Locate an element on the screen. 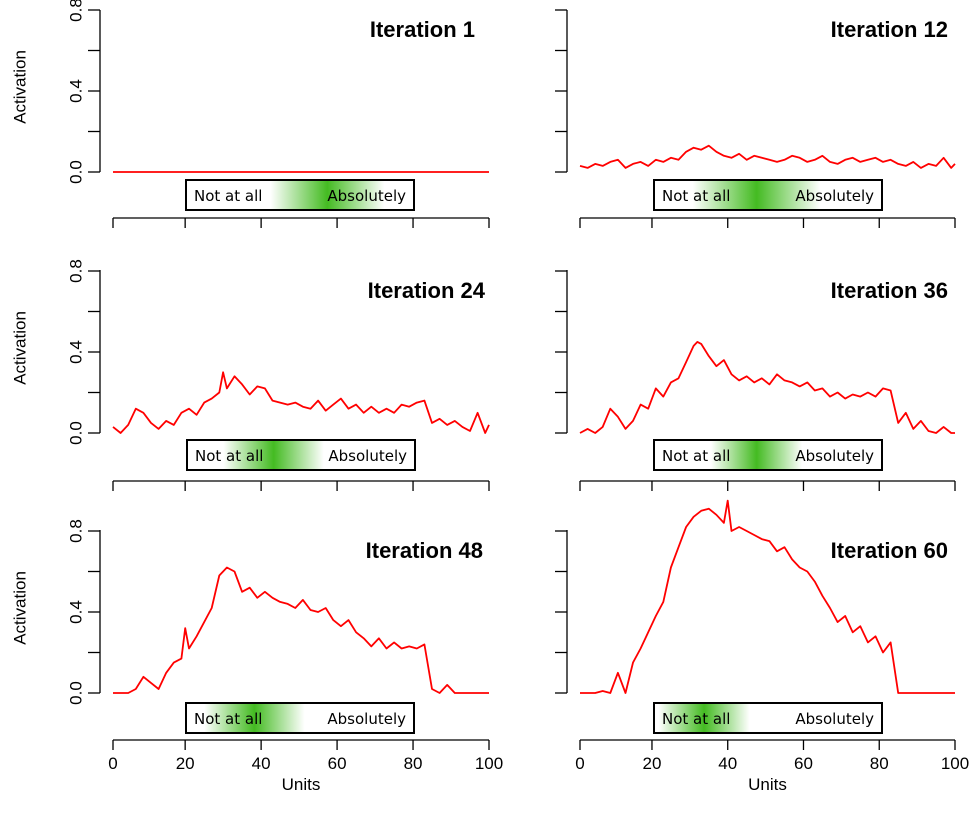 Image resolution: width=974 pixels, height=816 pixels. panel-title: Iteration 60 is located at coordinates (889, 550).